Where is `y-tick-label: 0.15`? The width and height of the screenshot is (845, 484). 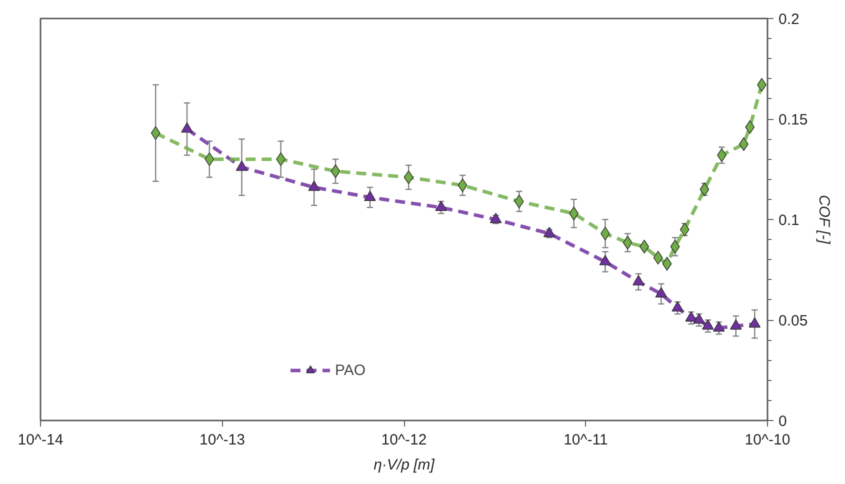
y-tick-label: 0.15 is located at coordinates (793, 120).